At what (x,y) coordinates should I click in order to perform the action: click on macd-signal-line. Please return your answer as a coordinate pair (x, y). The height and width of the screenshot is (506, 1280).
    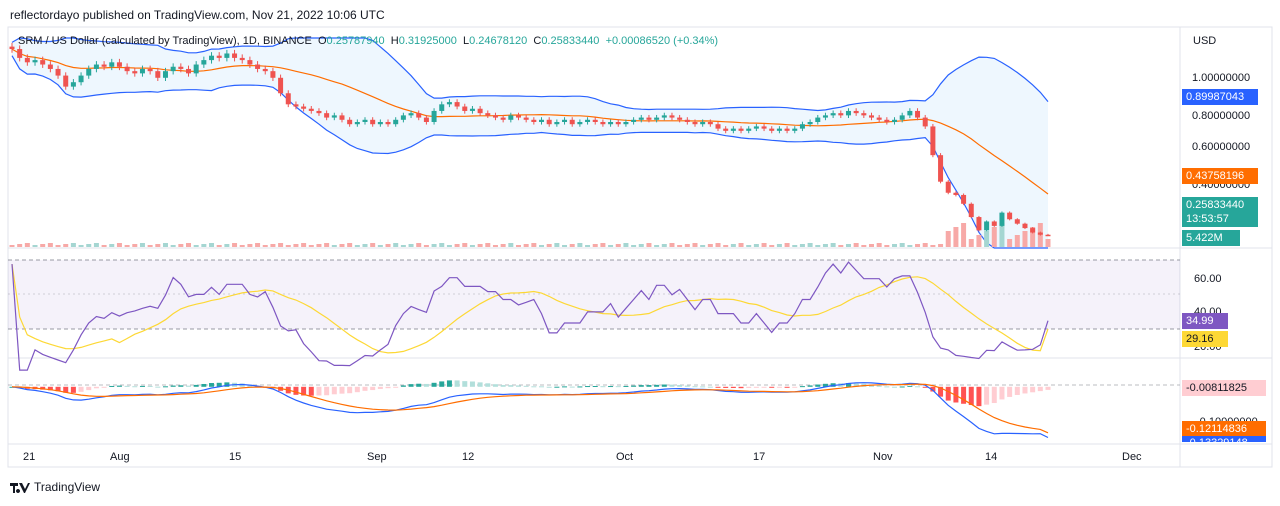
    Looking at the image, I should click on (530, 408).